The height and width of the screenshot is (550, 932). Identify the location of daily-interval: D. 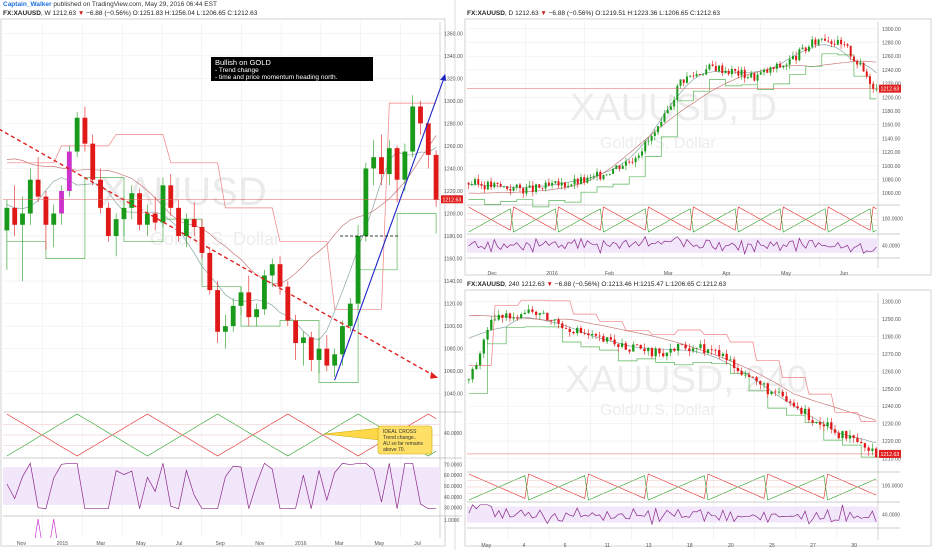
(511, 13).